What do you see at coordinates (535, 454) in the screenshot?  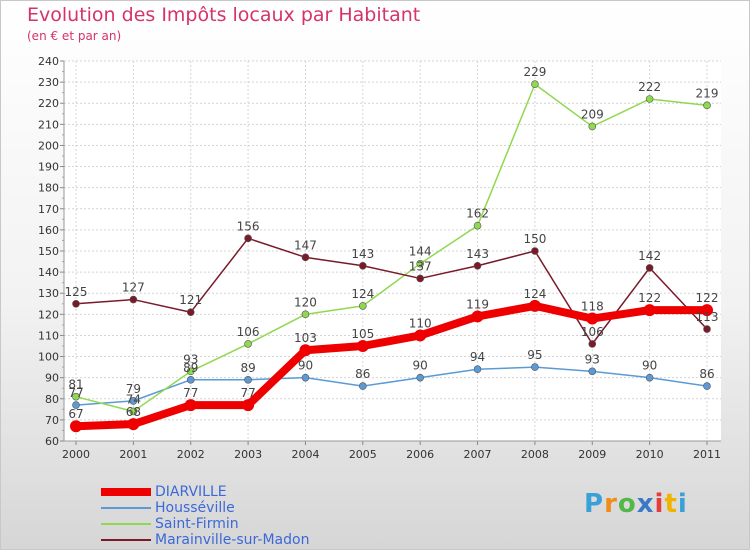 I see `x-tick-label: 2008` at bounding box center [535, 454].